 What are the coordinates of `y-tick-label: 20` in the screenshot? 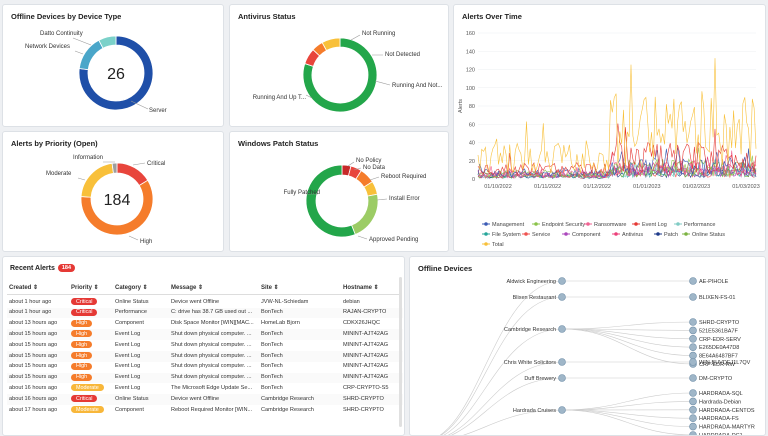 It's located at (472, 162).